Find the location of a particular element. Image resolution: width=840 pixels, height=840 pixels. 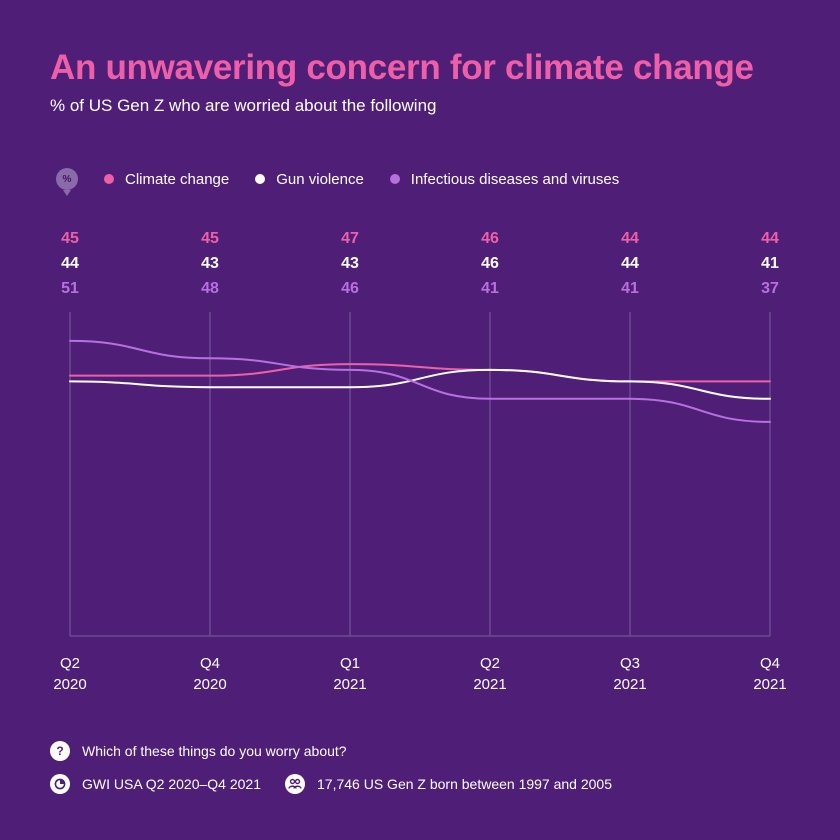

question-icon: ? is located at coordinates (60, 751).